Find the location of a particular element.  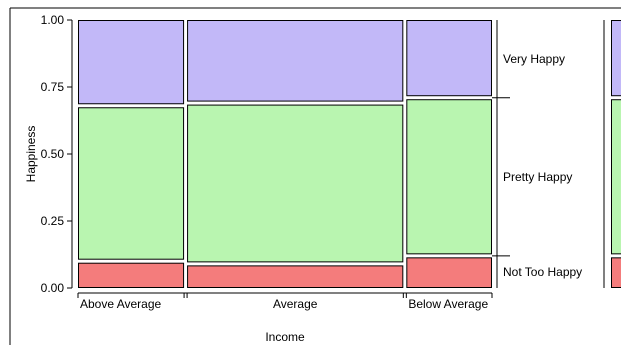

x-tick-label-below-average: Below Average is located at coordinates (448, 304).